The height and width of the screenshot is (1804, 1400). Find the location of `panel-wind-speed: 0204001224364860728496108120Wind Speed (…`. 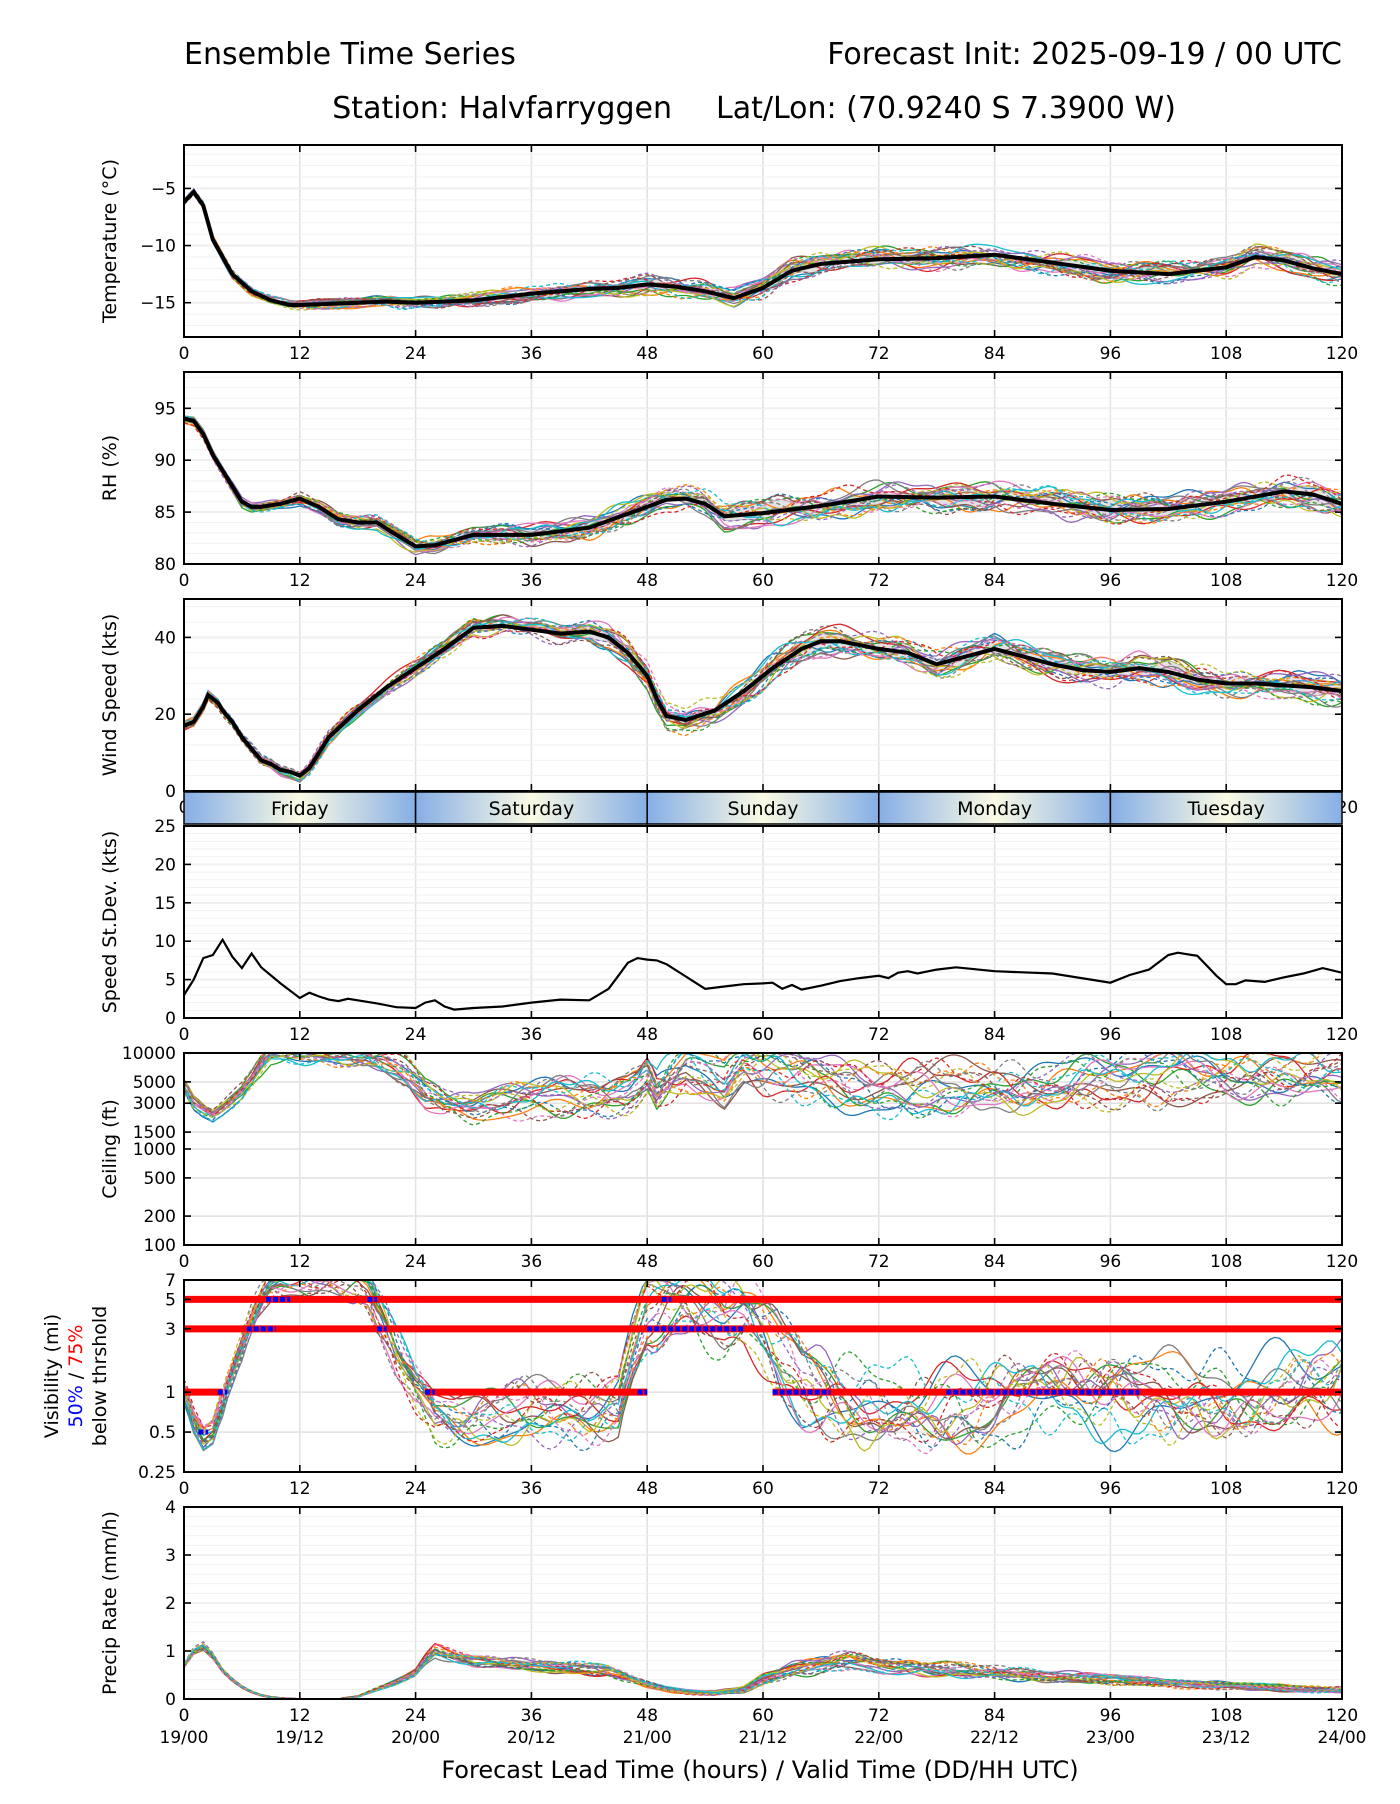

panel-wind-speed: 0204001224364860728496108120Wind Speed (… is located at coordinates (728, 708).